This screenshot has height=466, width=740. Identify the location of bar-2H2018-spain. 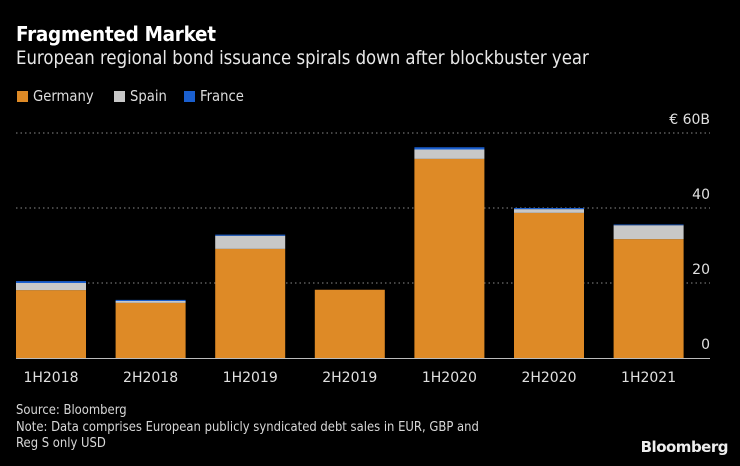
(150, 302).